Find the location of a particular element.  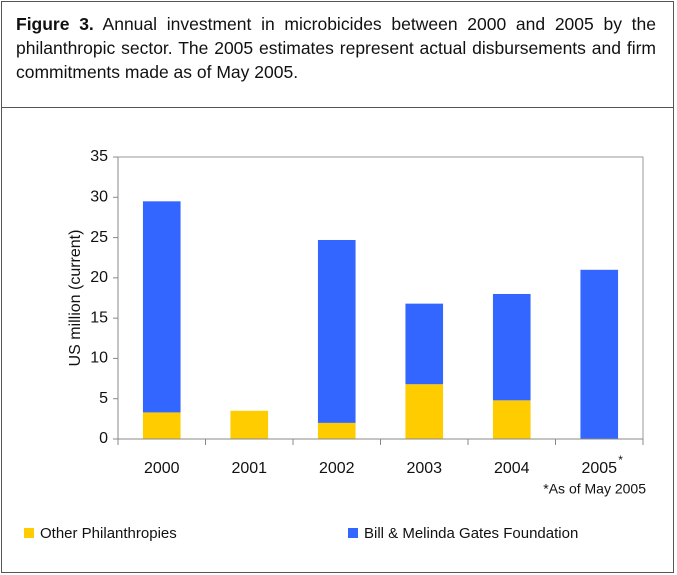

y-axis-label: US million (current) is located at coordinates (75, 298).